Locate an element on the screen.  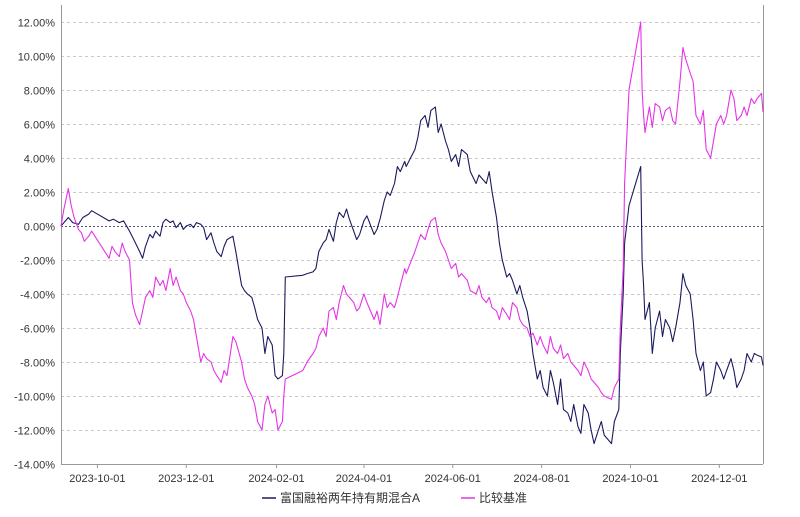
x-tick-label: 2024-10-01 is located at coordinates (630, 479).